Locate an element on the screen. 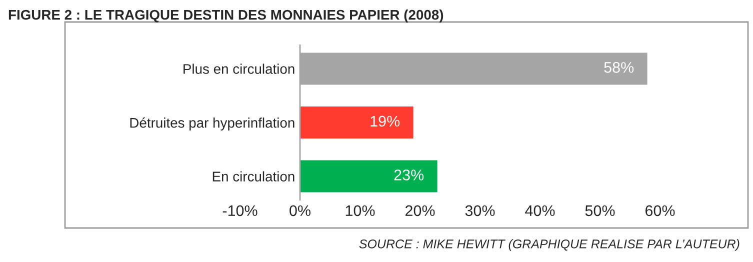 The image size is (753, 262). x-tick-label: -10% is located at coordinates (240, 210).